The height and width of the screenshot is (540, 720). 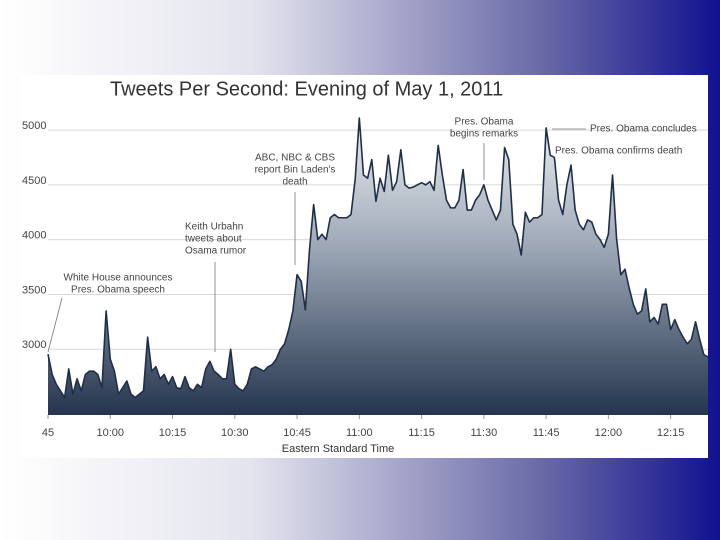 I want to click on x-tick-label: 10:00, so click(x=110, y=433).